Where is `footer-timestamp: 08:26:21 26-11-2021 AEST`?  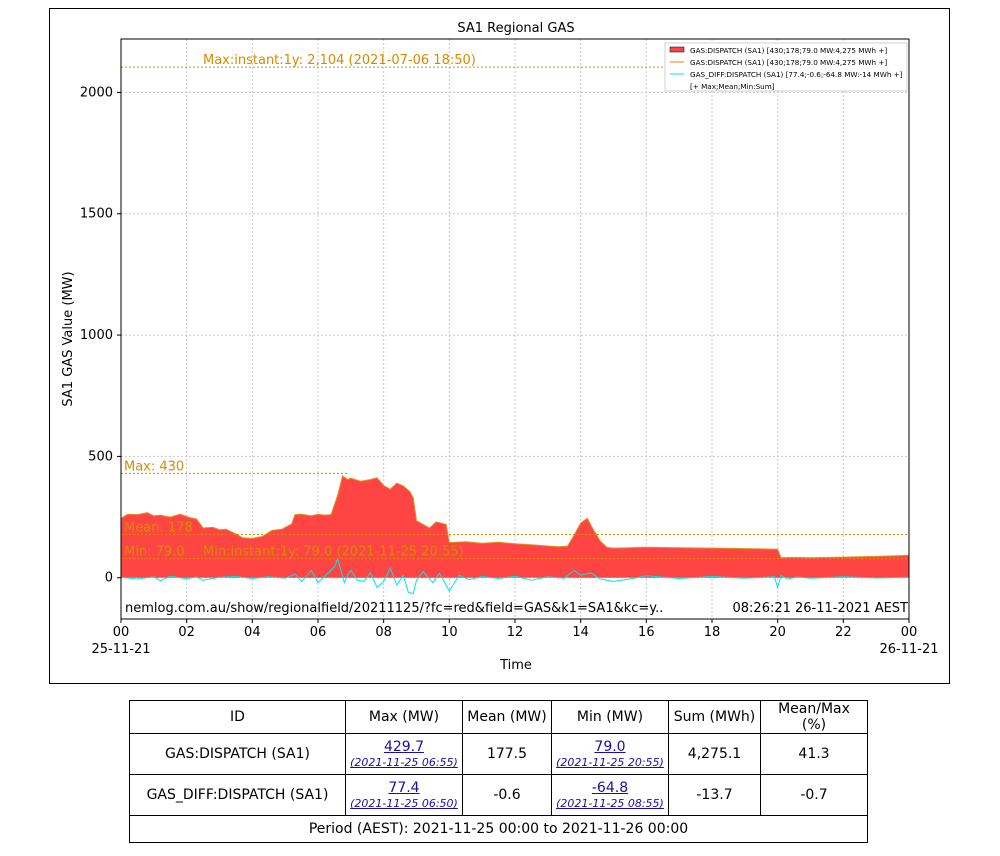
footer-timestamp: 08:26:21 26-11-2021 AEST is located at coordinates (821, 608).